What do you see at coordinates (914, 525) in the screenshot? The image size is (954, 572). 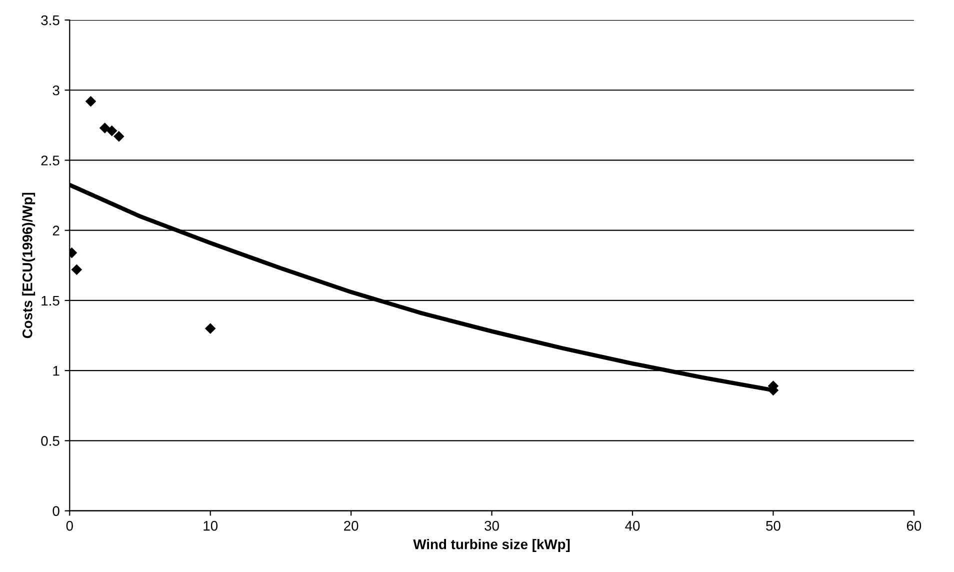 I see `x-tick-label: 60` at bounding box center [914, 525].